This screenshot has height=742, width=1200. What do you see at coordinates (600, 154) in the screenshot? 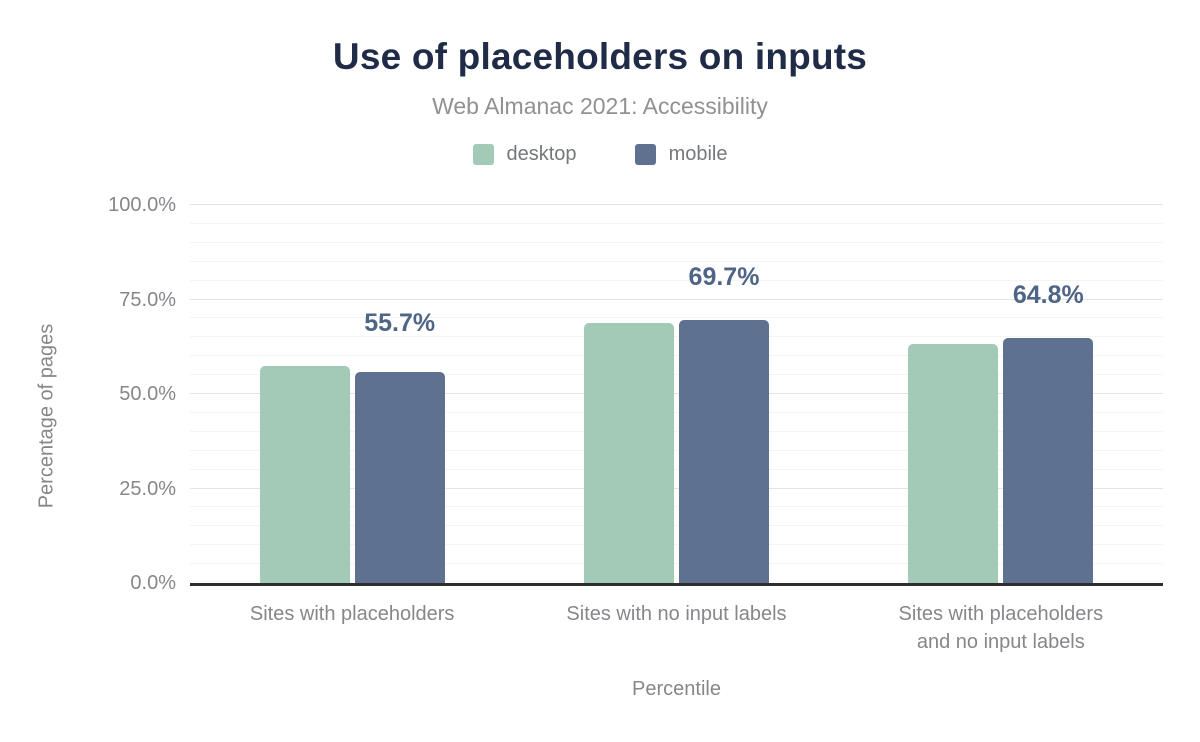
I see `legend: desktop mobile` at bounding box center [600, 154].